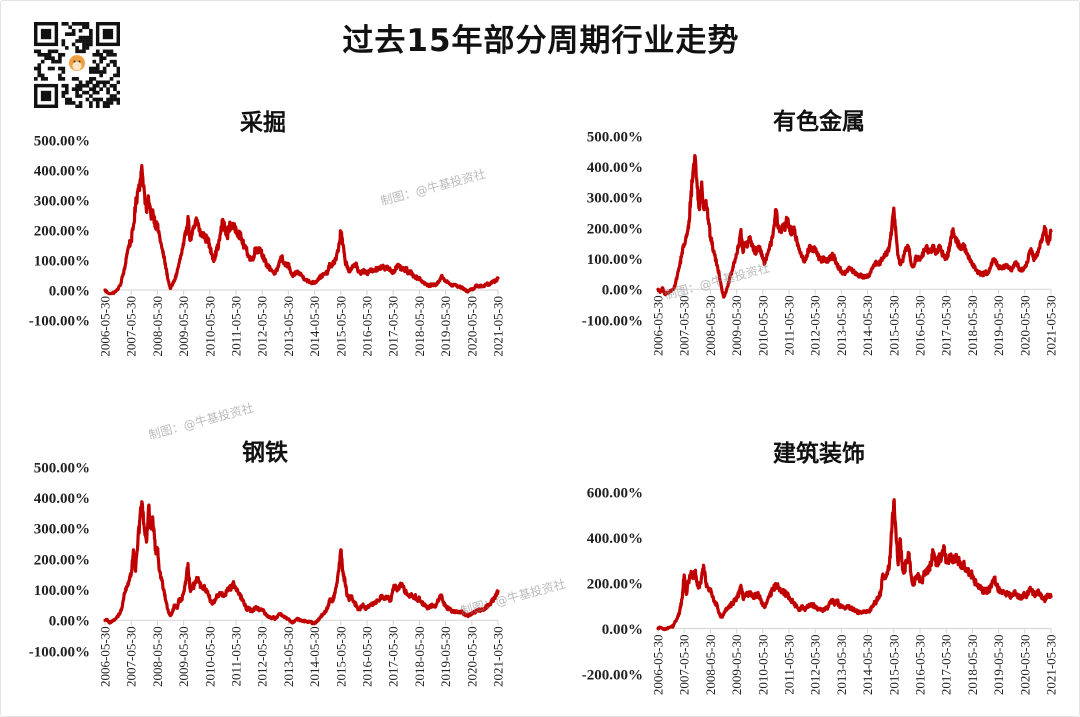 Image resolution: width=1080 pixels, height=717 pixels. What do you see at coordinates (265, 453) in the screenshot?
I see `chart-title: 钢铁` at bounding box center [265, 453].